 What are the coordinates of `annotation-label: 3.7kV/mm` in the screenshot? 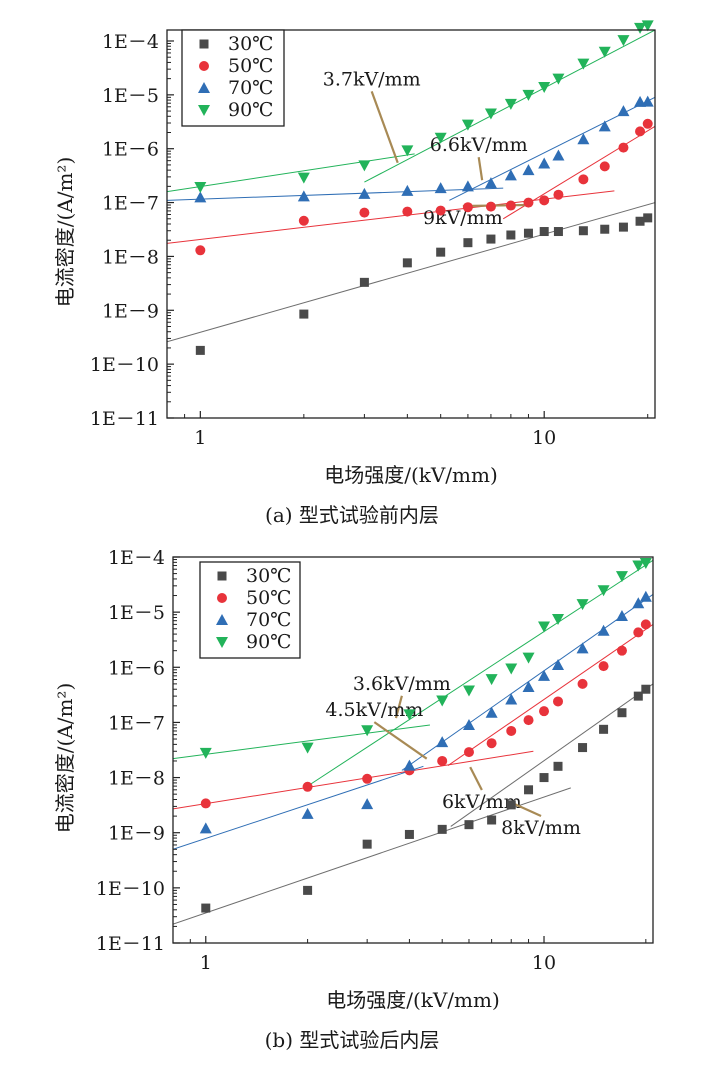 It's located at (372, 79).